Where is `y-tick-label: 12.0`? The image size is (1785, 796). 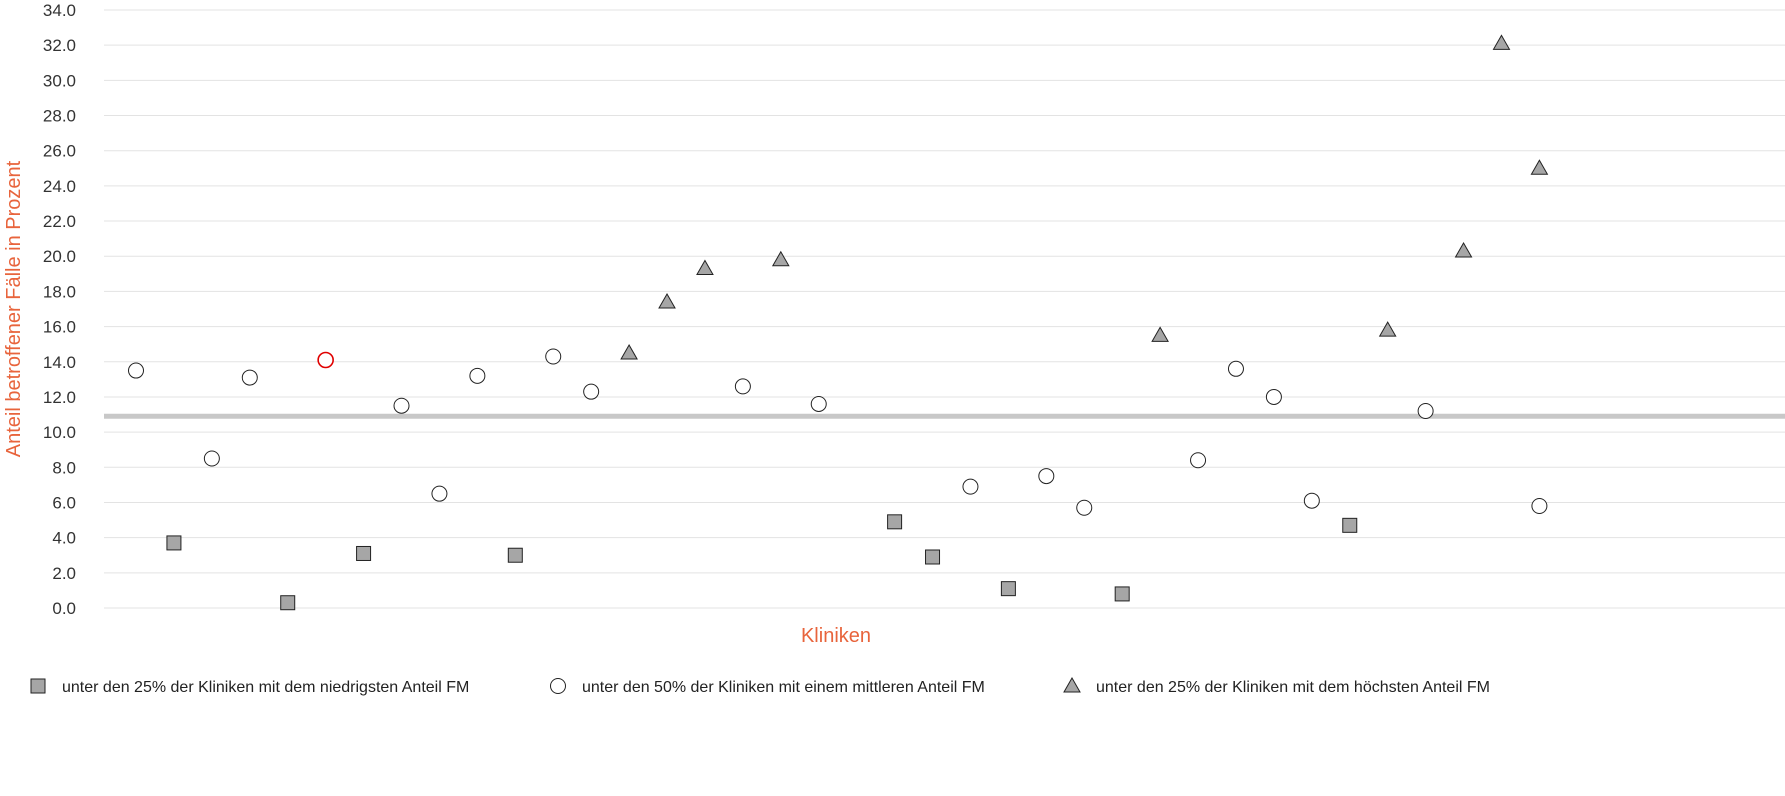 y-tick-label: 12.0 is located at coordinates (59, 397).